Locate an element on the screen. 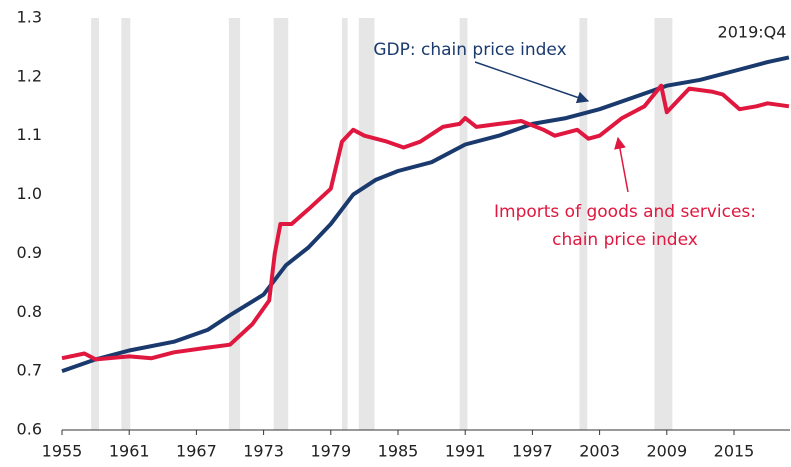 The width and height of the screenshot is (791, 467). imports-annotation: Imports of goods and services: is located at coordinates (625, 212).